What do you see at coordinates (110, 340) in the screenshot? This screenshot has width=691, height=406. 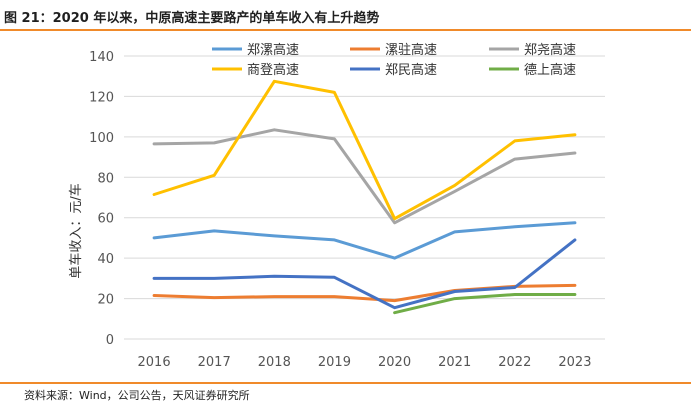 I see `y-tick-label: 0` at bounding box center [110, 340].